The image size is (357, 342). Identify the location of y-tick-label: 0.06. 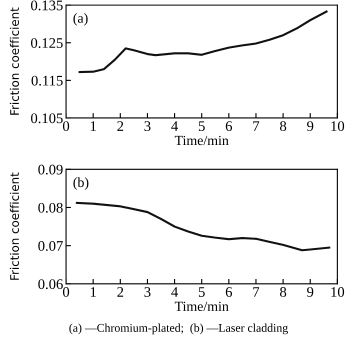
(50, 284).